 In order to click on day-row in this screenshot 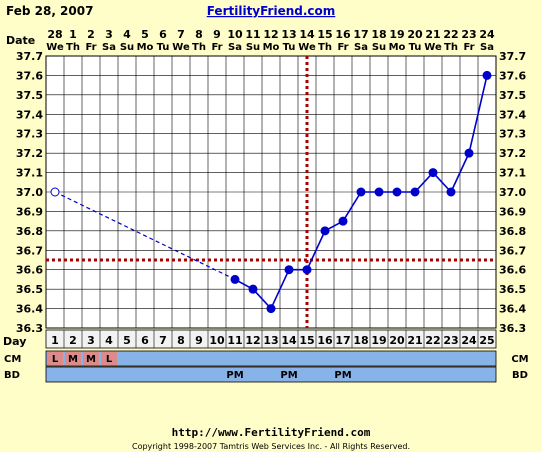, I will do `click(271, 339)`.